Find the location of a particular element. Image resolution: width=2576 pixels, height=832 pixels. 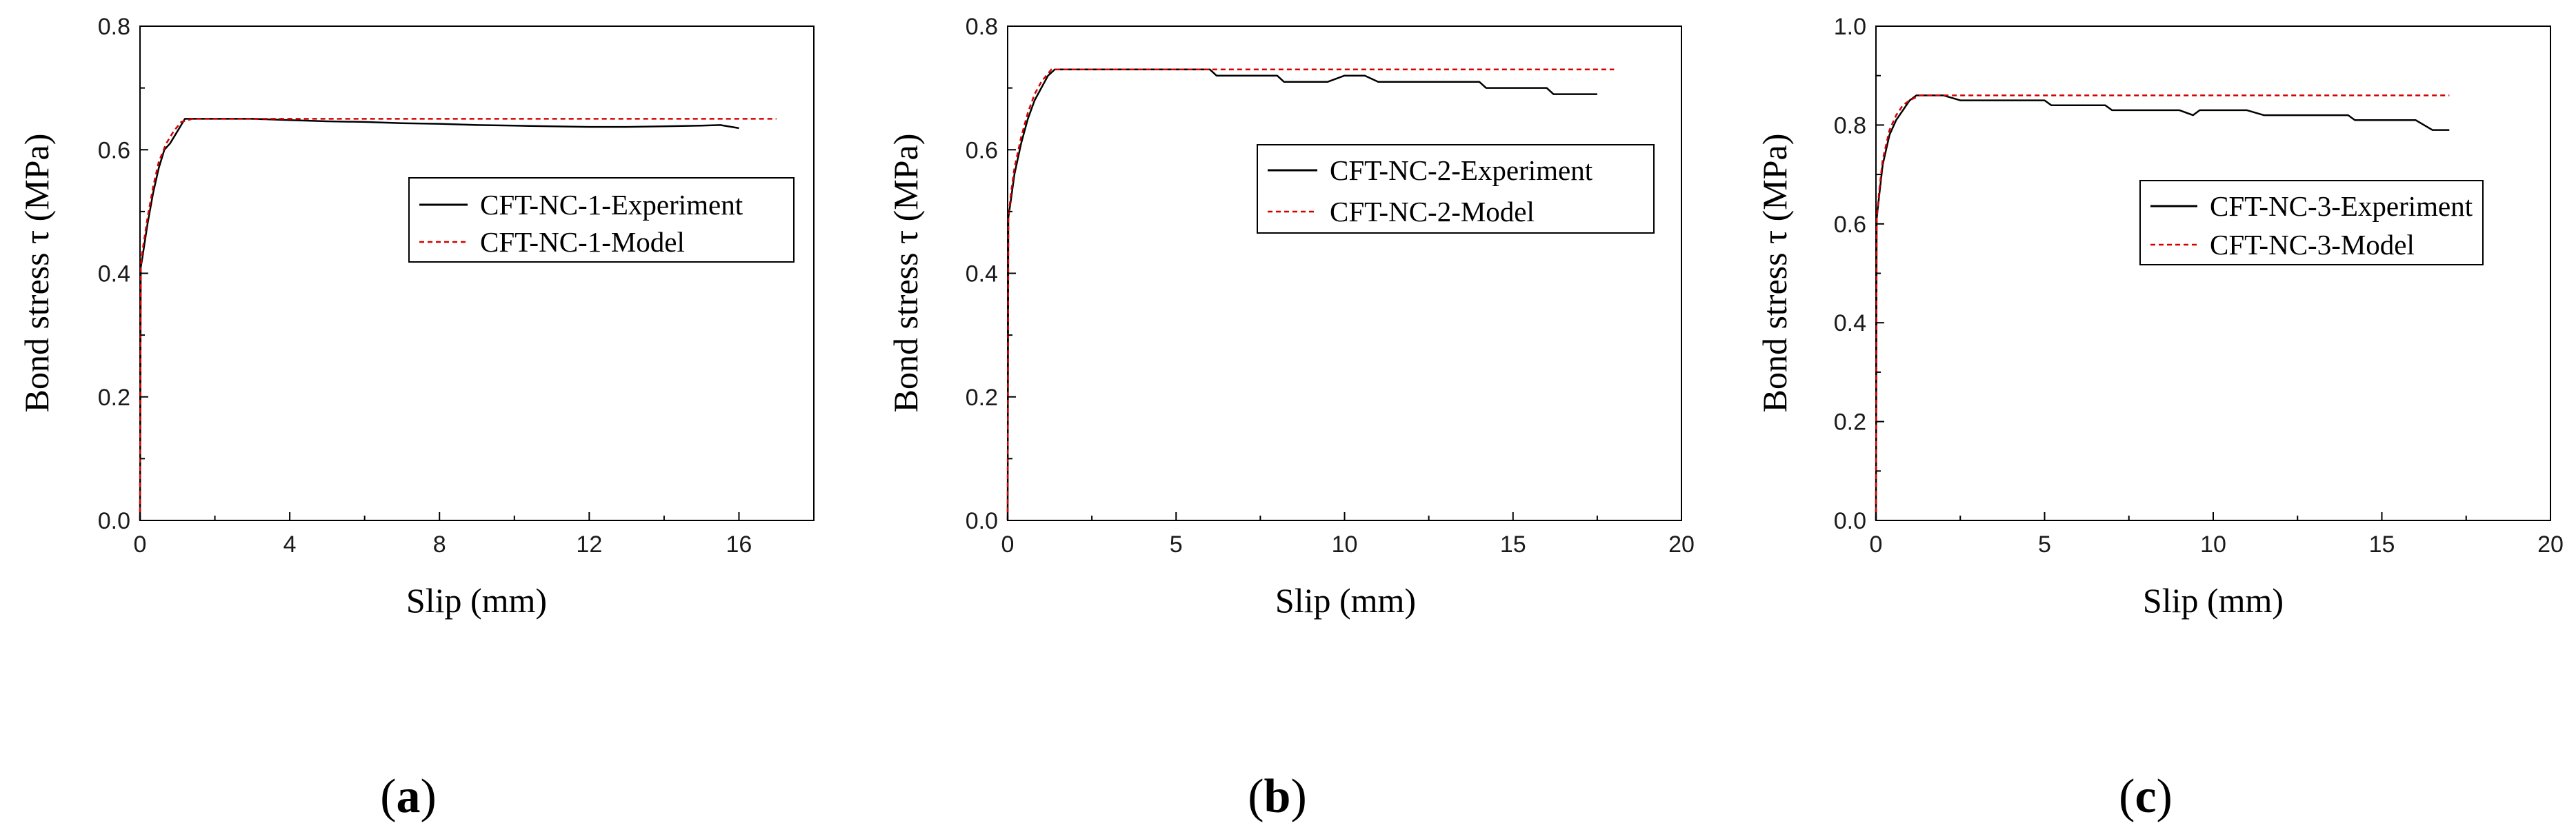

legend-label-experiment: CFT-NC-2-Experiment is located at coordinates (1461, 170).